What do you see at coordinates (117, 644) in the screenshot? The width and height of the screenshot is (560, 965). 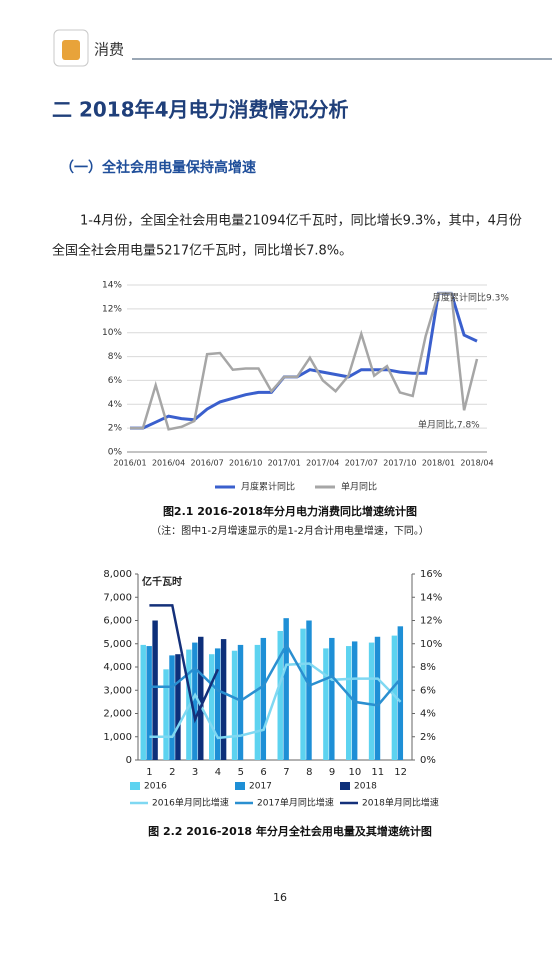 I see `y-tick-label: 5,000` at bounding box center [117, 644].